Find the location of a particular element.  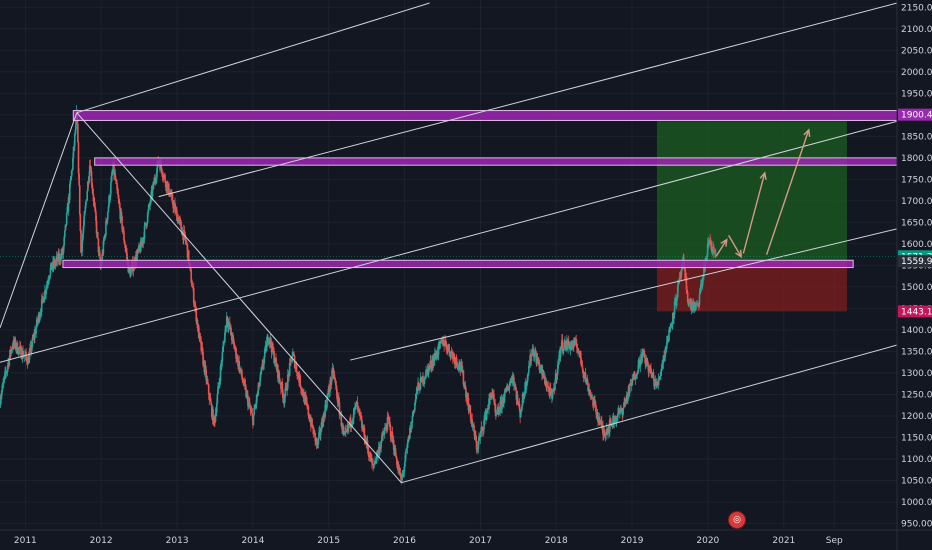

y-tick-label: 950.00 is located at coordinates (916, 525).